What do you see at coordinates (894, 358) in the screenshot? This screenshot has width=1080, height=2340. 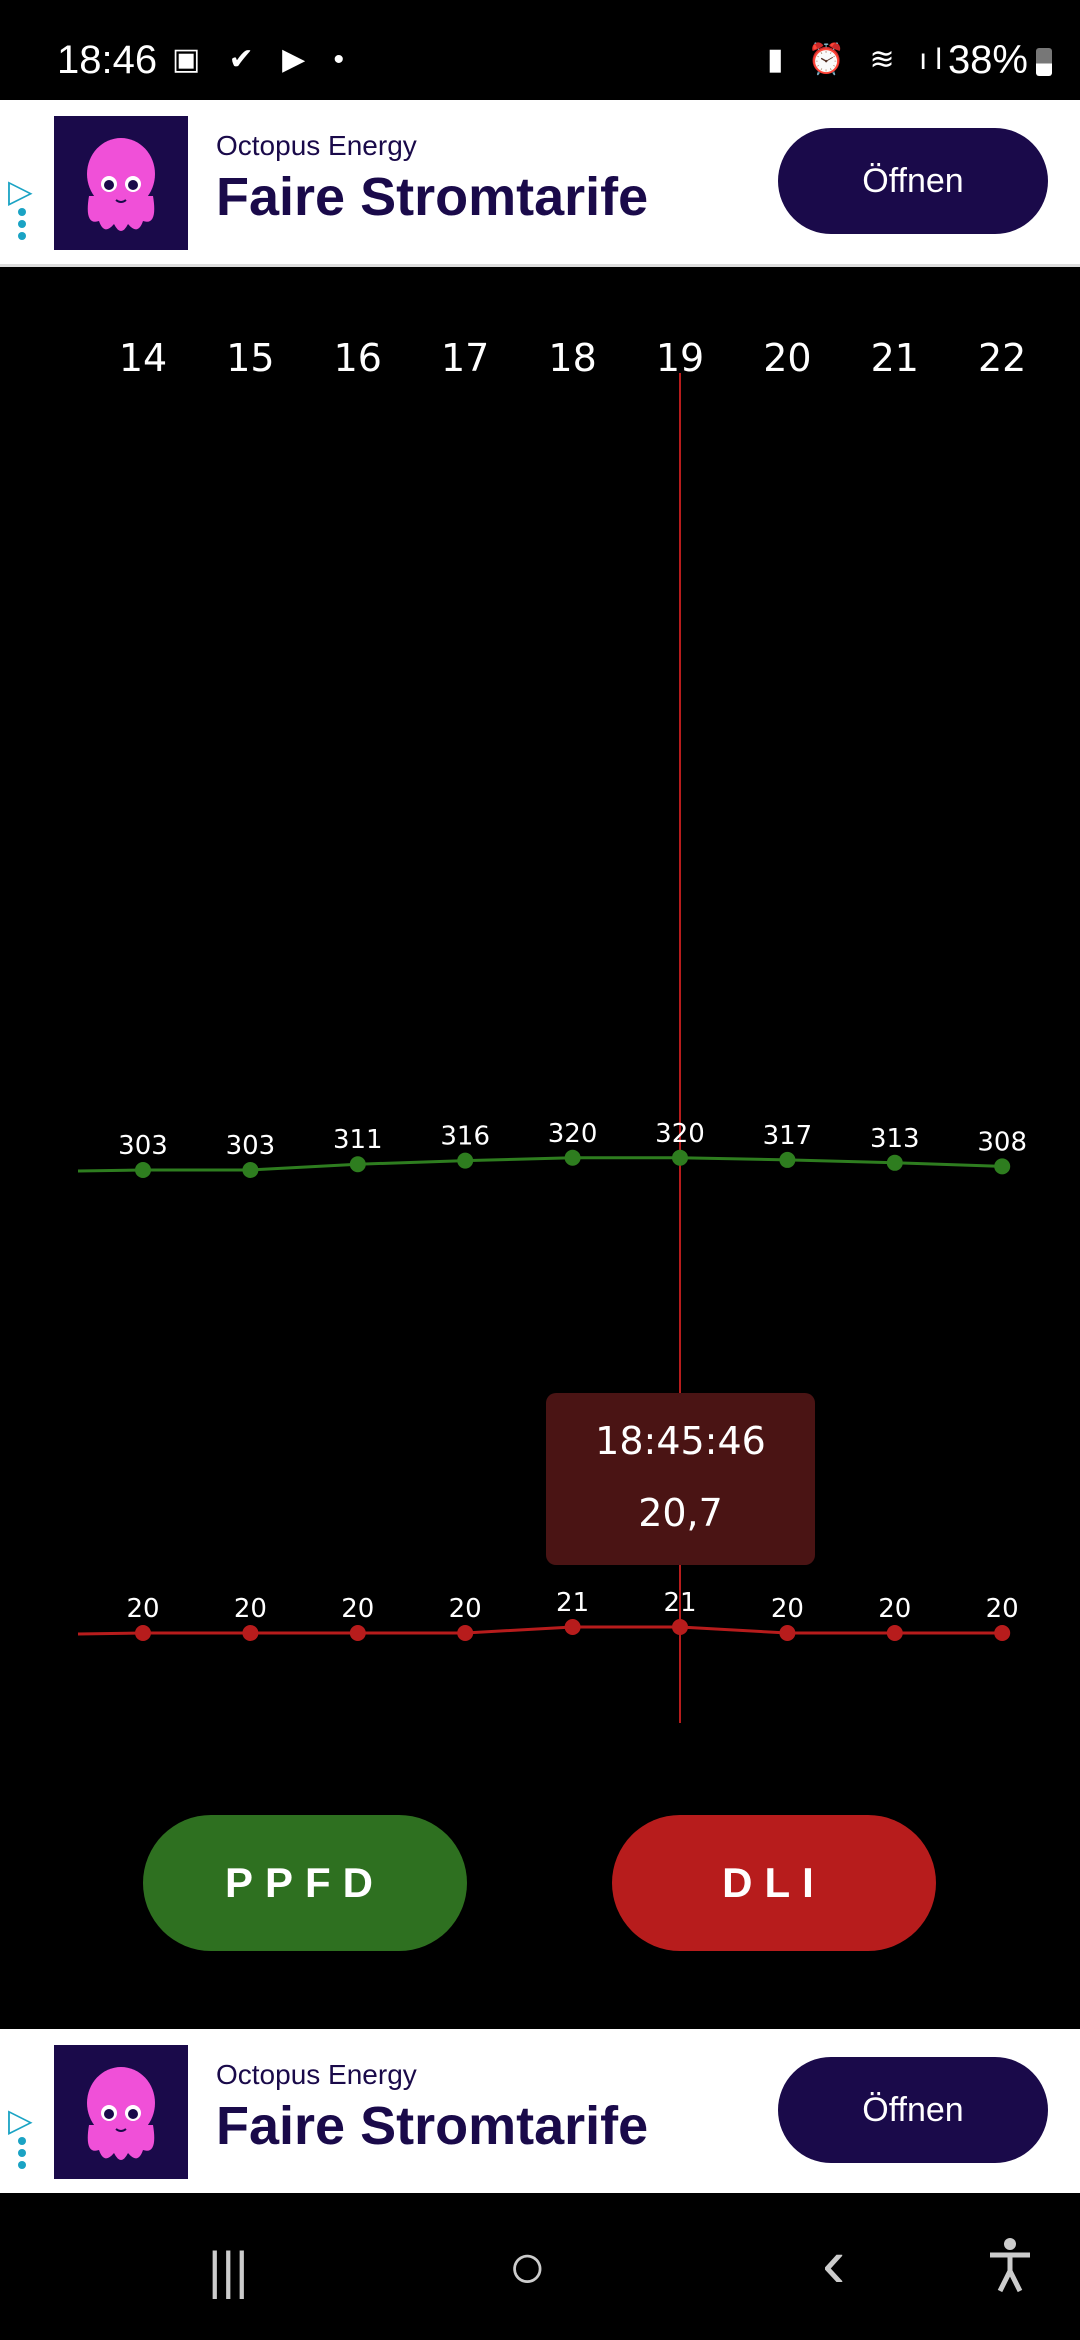 I see `x-tick-label: 21` at bounding box center [894, 358].